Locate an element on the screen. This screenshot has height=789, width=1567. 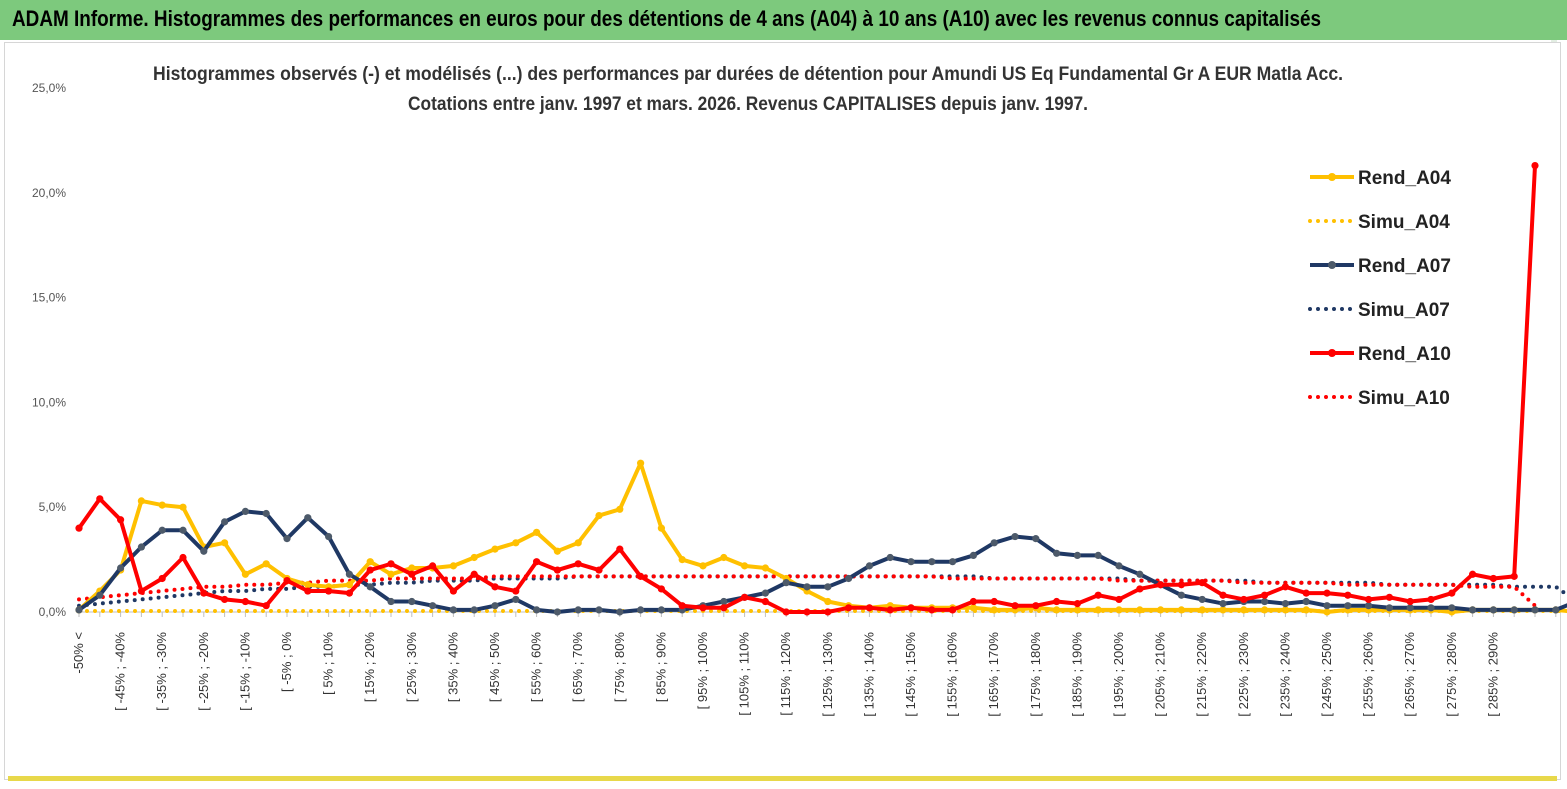
legend-marker is located at coordinates (1332, 353).